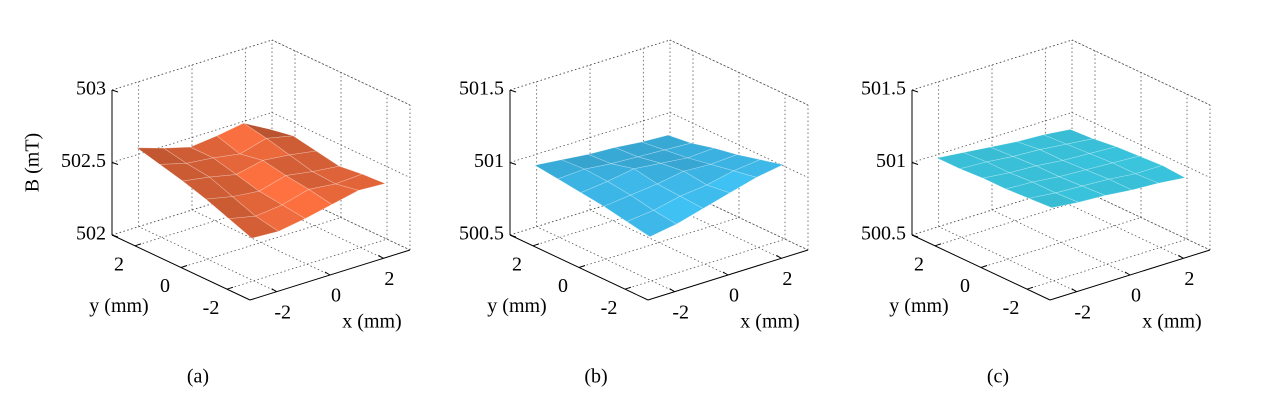 This screenshot has height=418, width=1269. Describe the element at coordinates (33, 162) in the screenshot. I see `z-axis-label: B (mT)` at that location.